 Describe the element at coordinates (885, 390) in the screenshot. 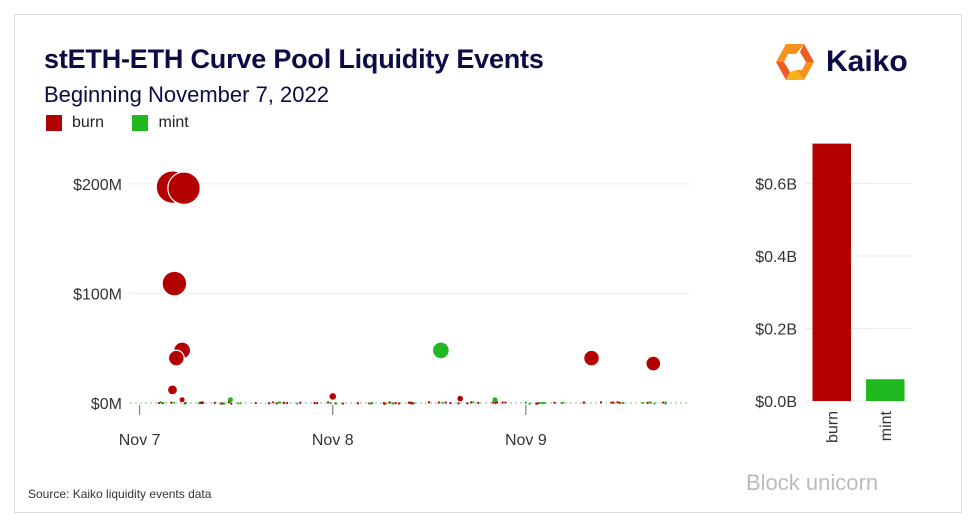

I see `bar-mint` at that location.